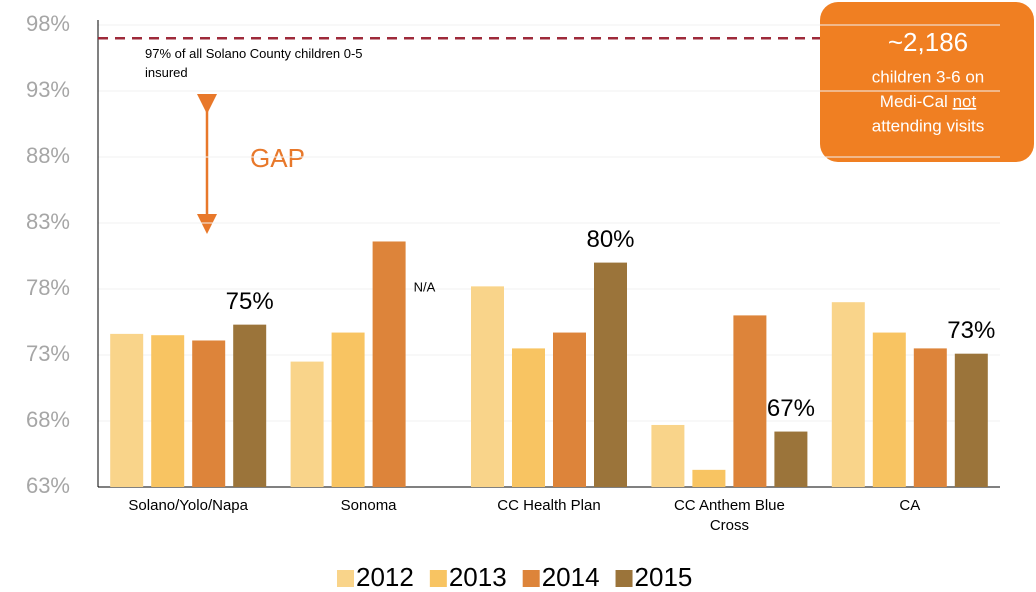 The image size is (1036, 592). What do you see at coordinates (571, 577) in the screenshot?
I see `legend-label: 2014` at bounding box center [571, 577].